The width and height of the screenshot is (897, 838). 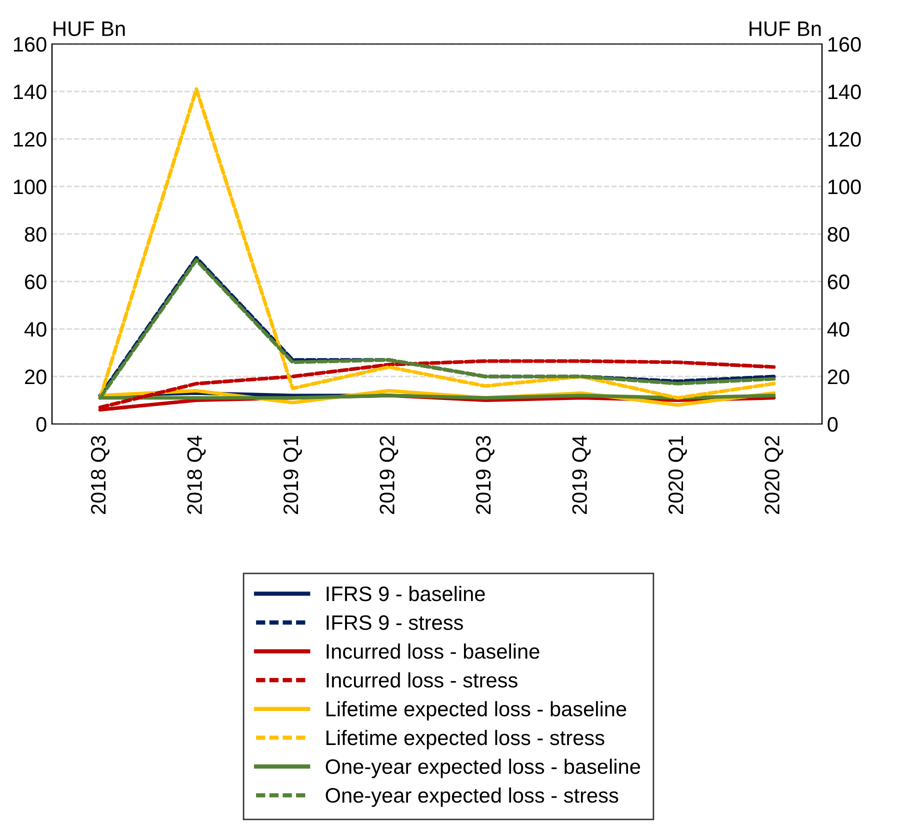 I want to click on legend-label: Incurred loss - baseline, so click(x=433, y=651).